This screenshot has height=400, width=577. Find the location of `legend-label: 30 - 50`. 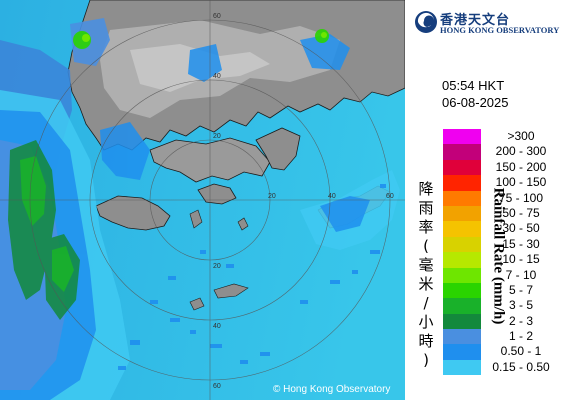

legend-label: 30 - 50 is located at coordinates (521, 228).